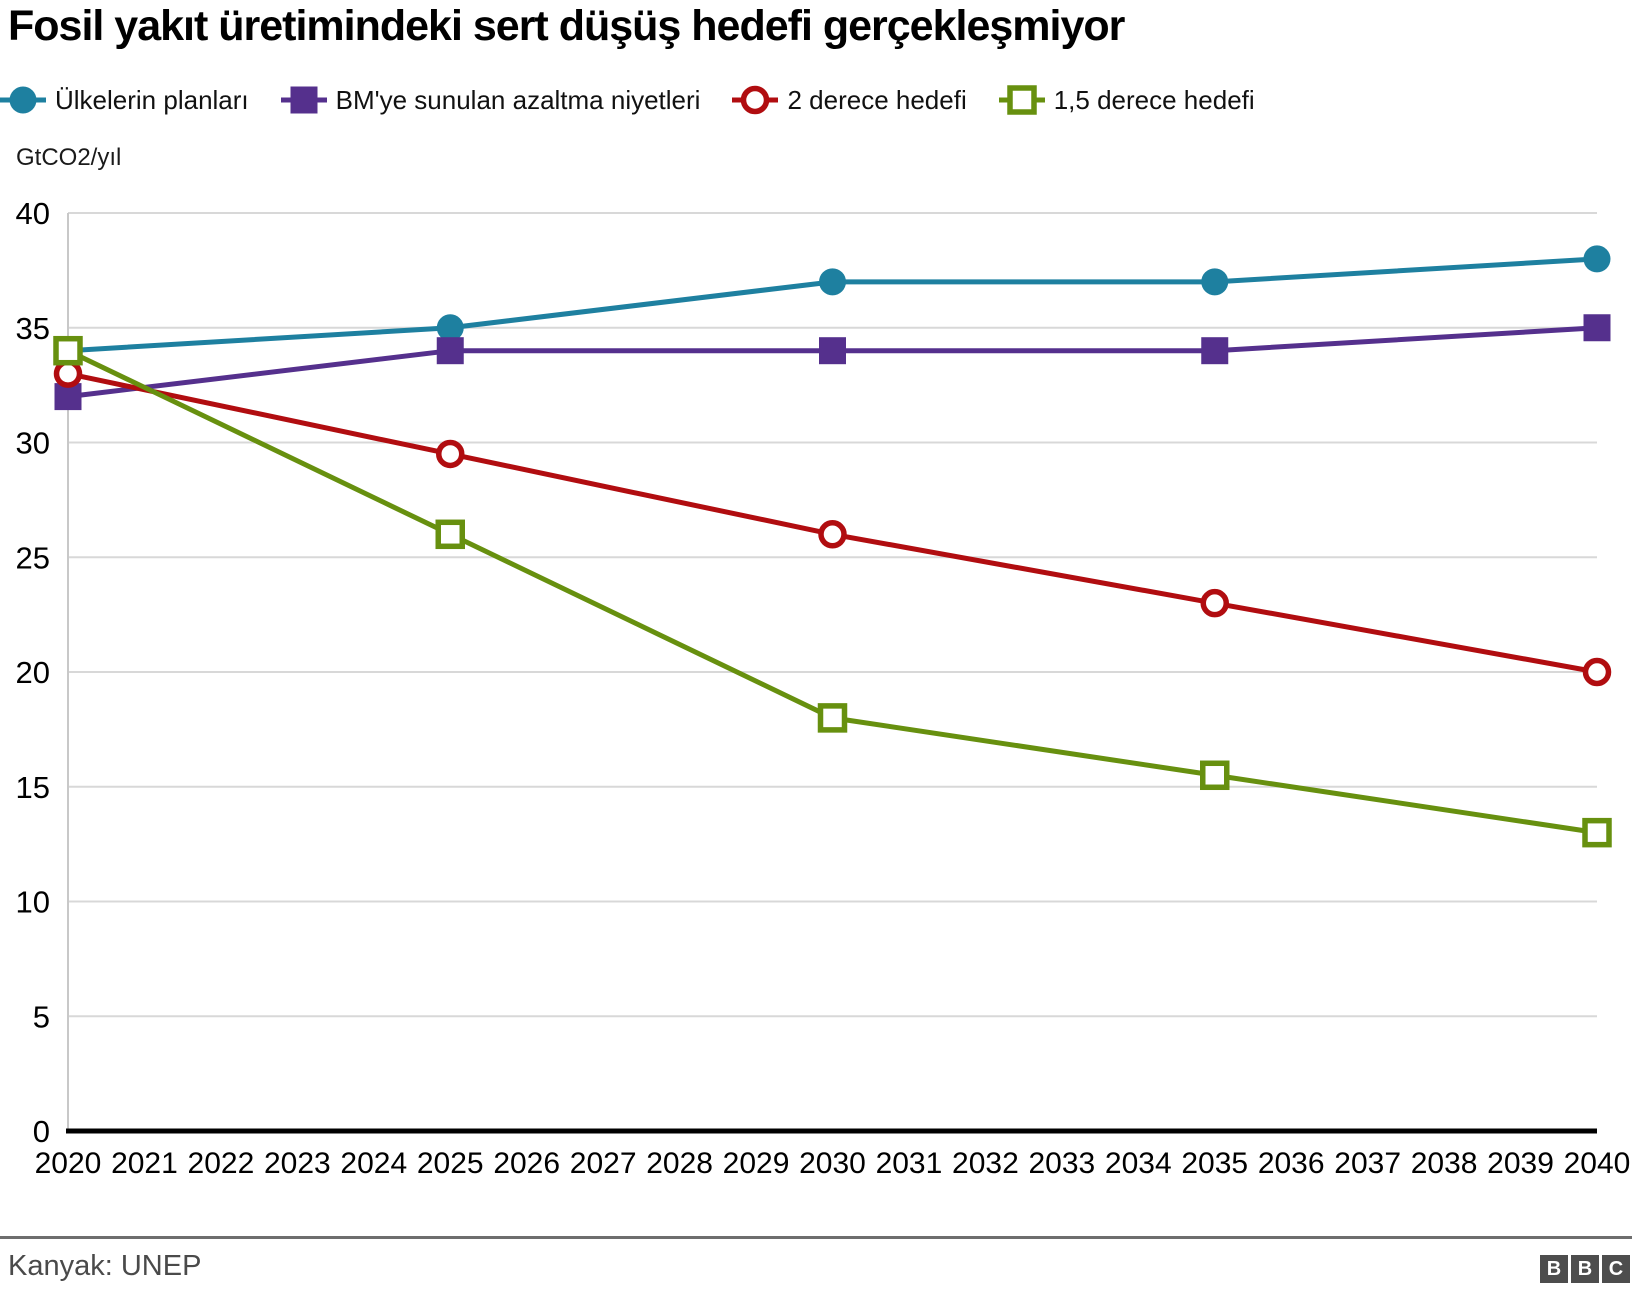  I want to click on svg-text: 2030, so click(832, 1163).